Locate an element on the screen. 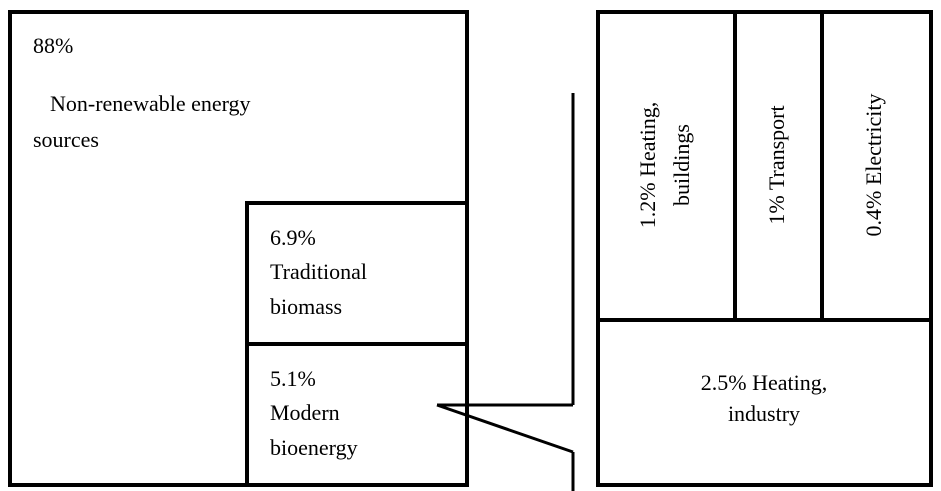 The width and height of the screenshot is (941, 491). box-label: sources is located at coordinates (66, 139).